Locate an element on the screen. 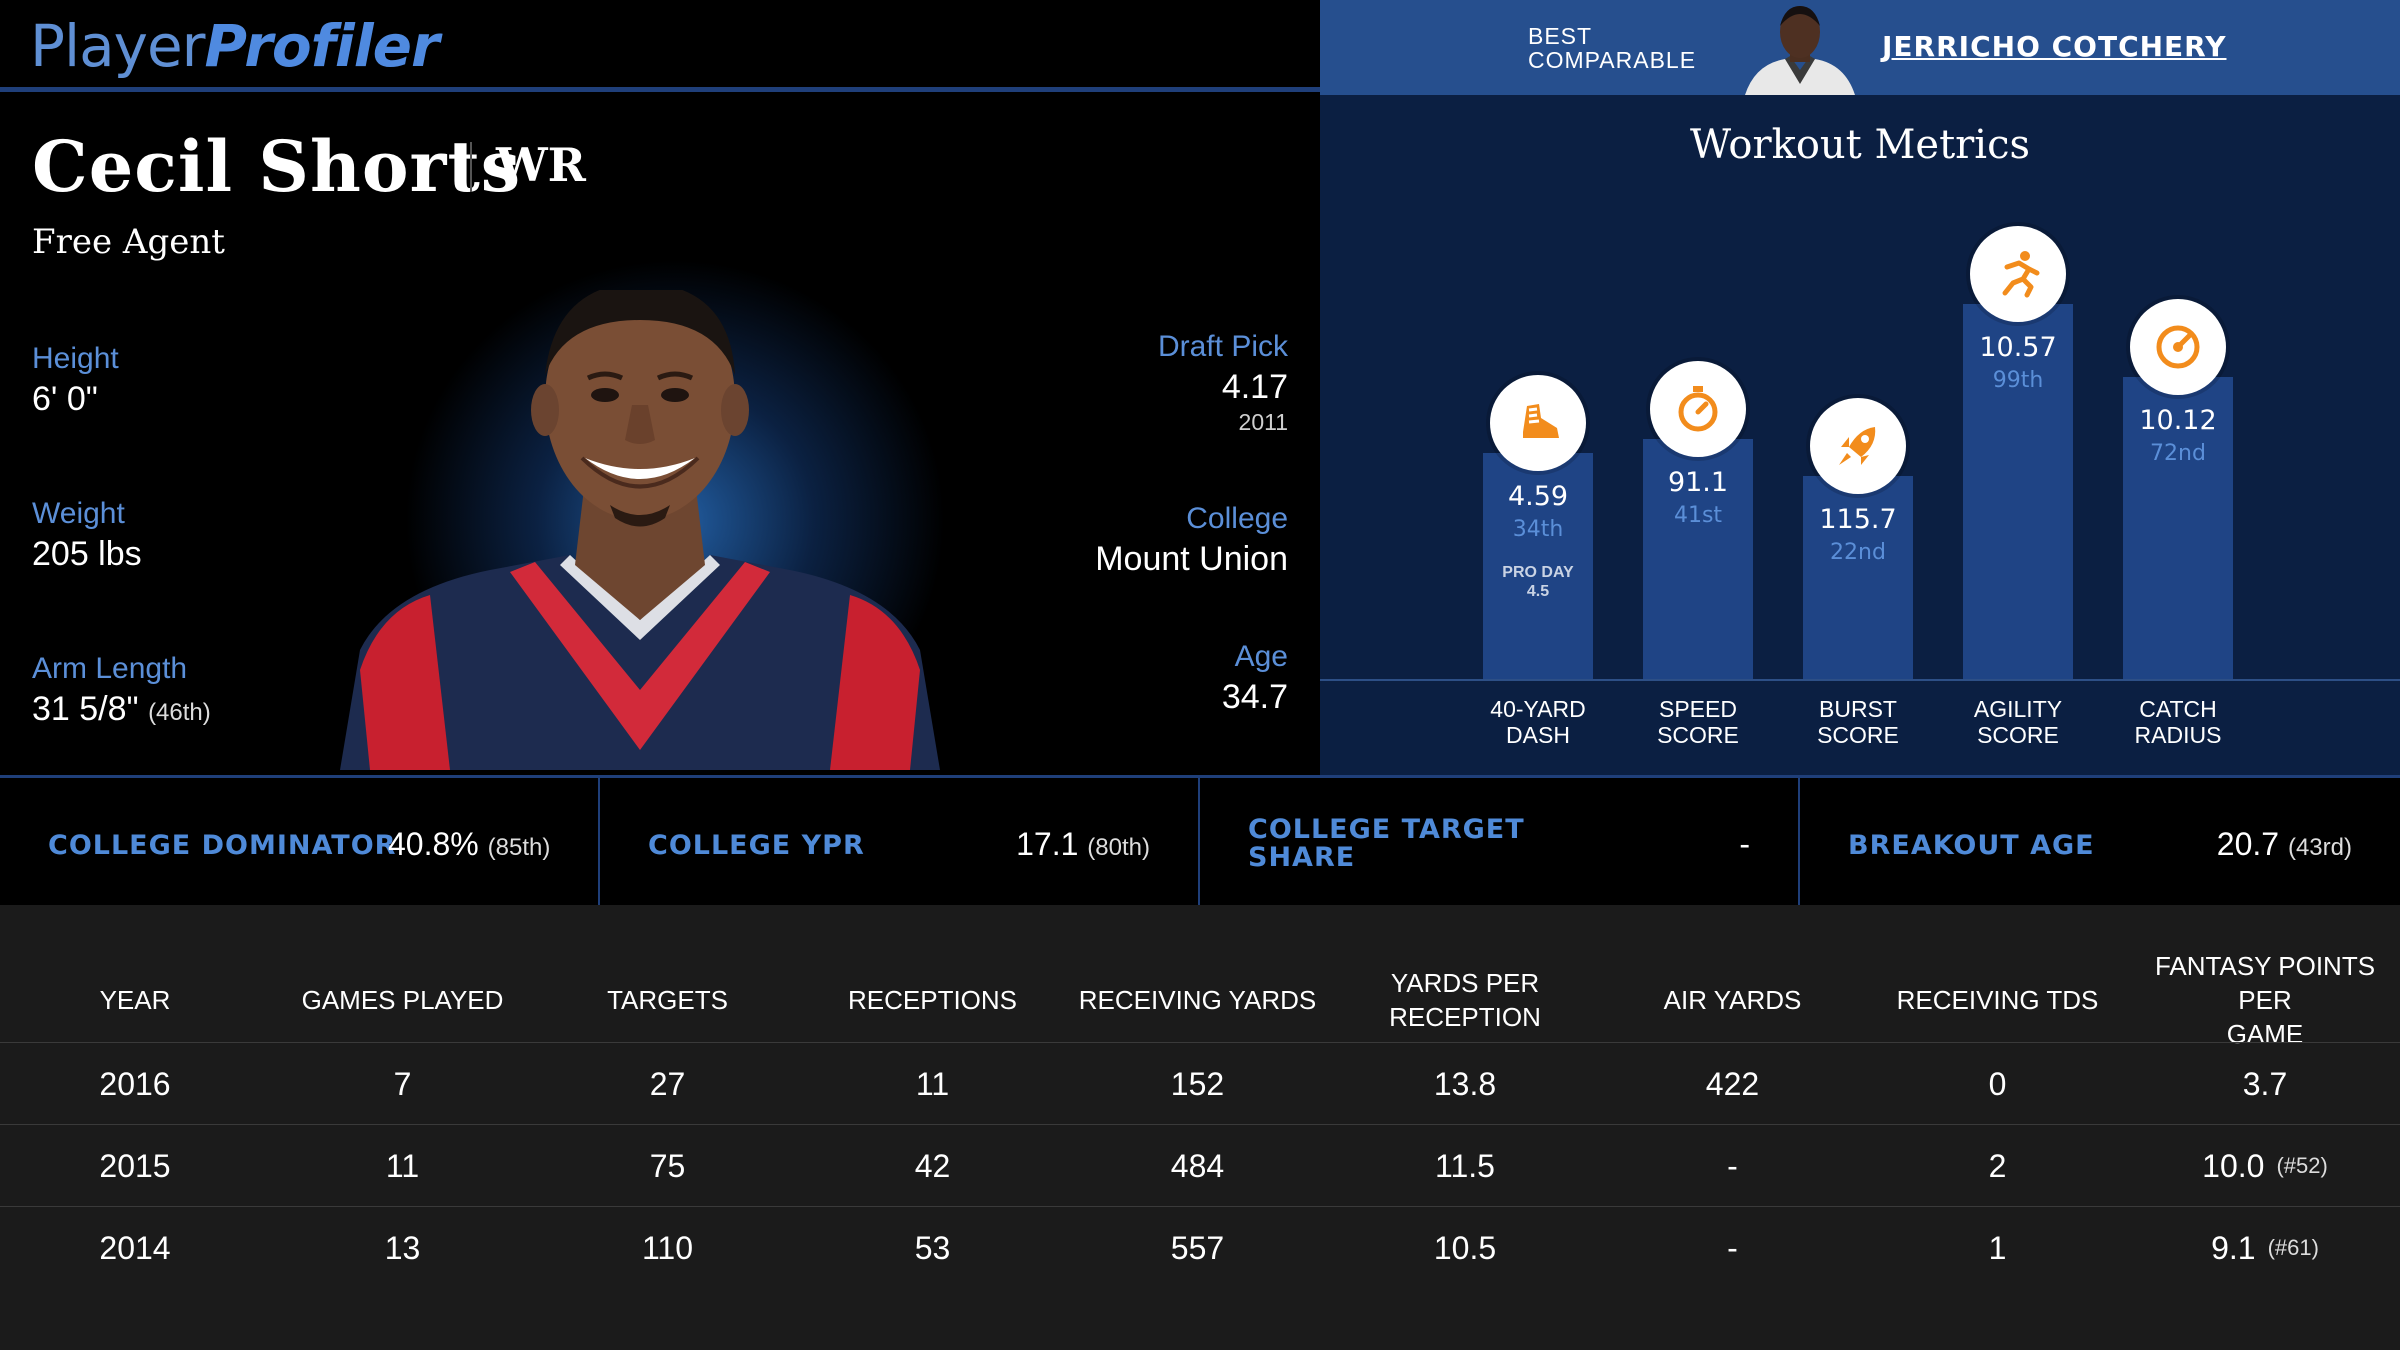 The width and height of the screenshot is (2400, 1350). brand-logo-part2: Profiler is located at coordinates (322, 46).